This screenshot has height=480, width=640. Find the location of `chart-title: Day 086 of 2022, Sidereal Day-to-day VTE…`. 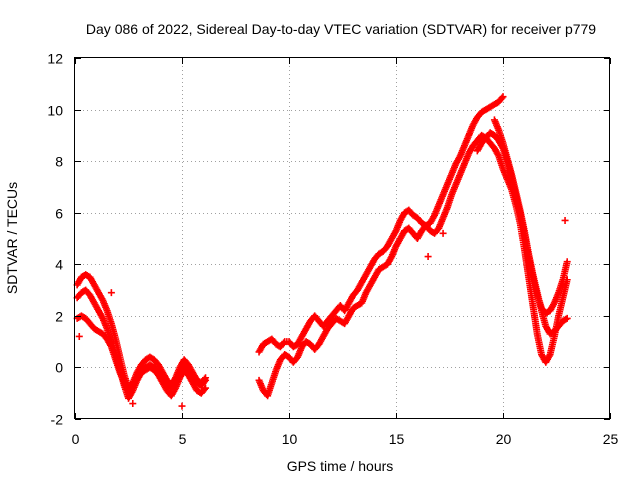

chart-title: Day 086 of 2022, Sidereal Day-to-day VTE… is located at coordinates (341, 29).